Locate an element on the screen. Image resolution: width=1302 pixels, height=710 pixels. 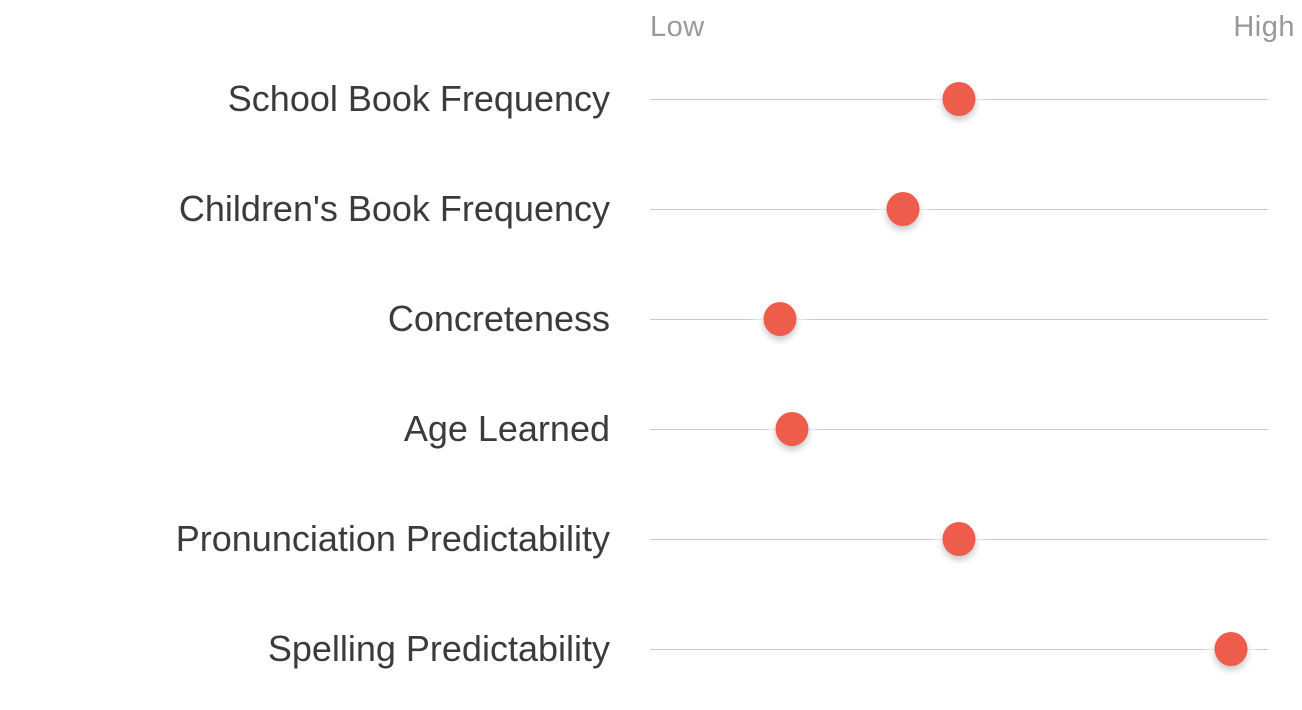
scale-header: Low High is located at coordinates (651, 22).